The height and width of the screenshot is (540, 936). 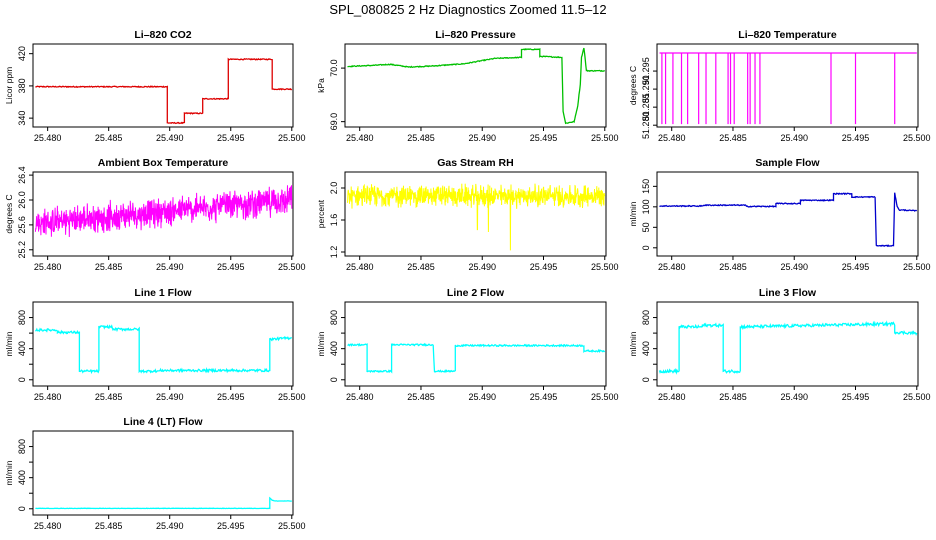 What do you see at coordinates (475, 35) in the screenshot?
I see `panel-title: Li–820 Pressure` at bounding box center [475, 35].